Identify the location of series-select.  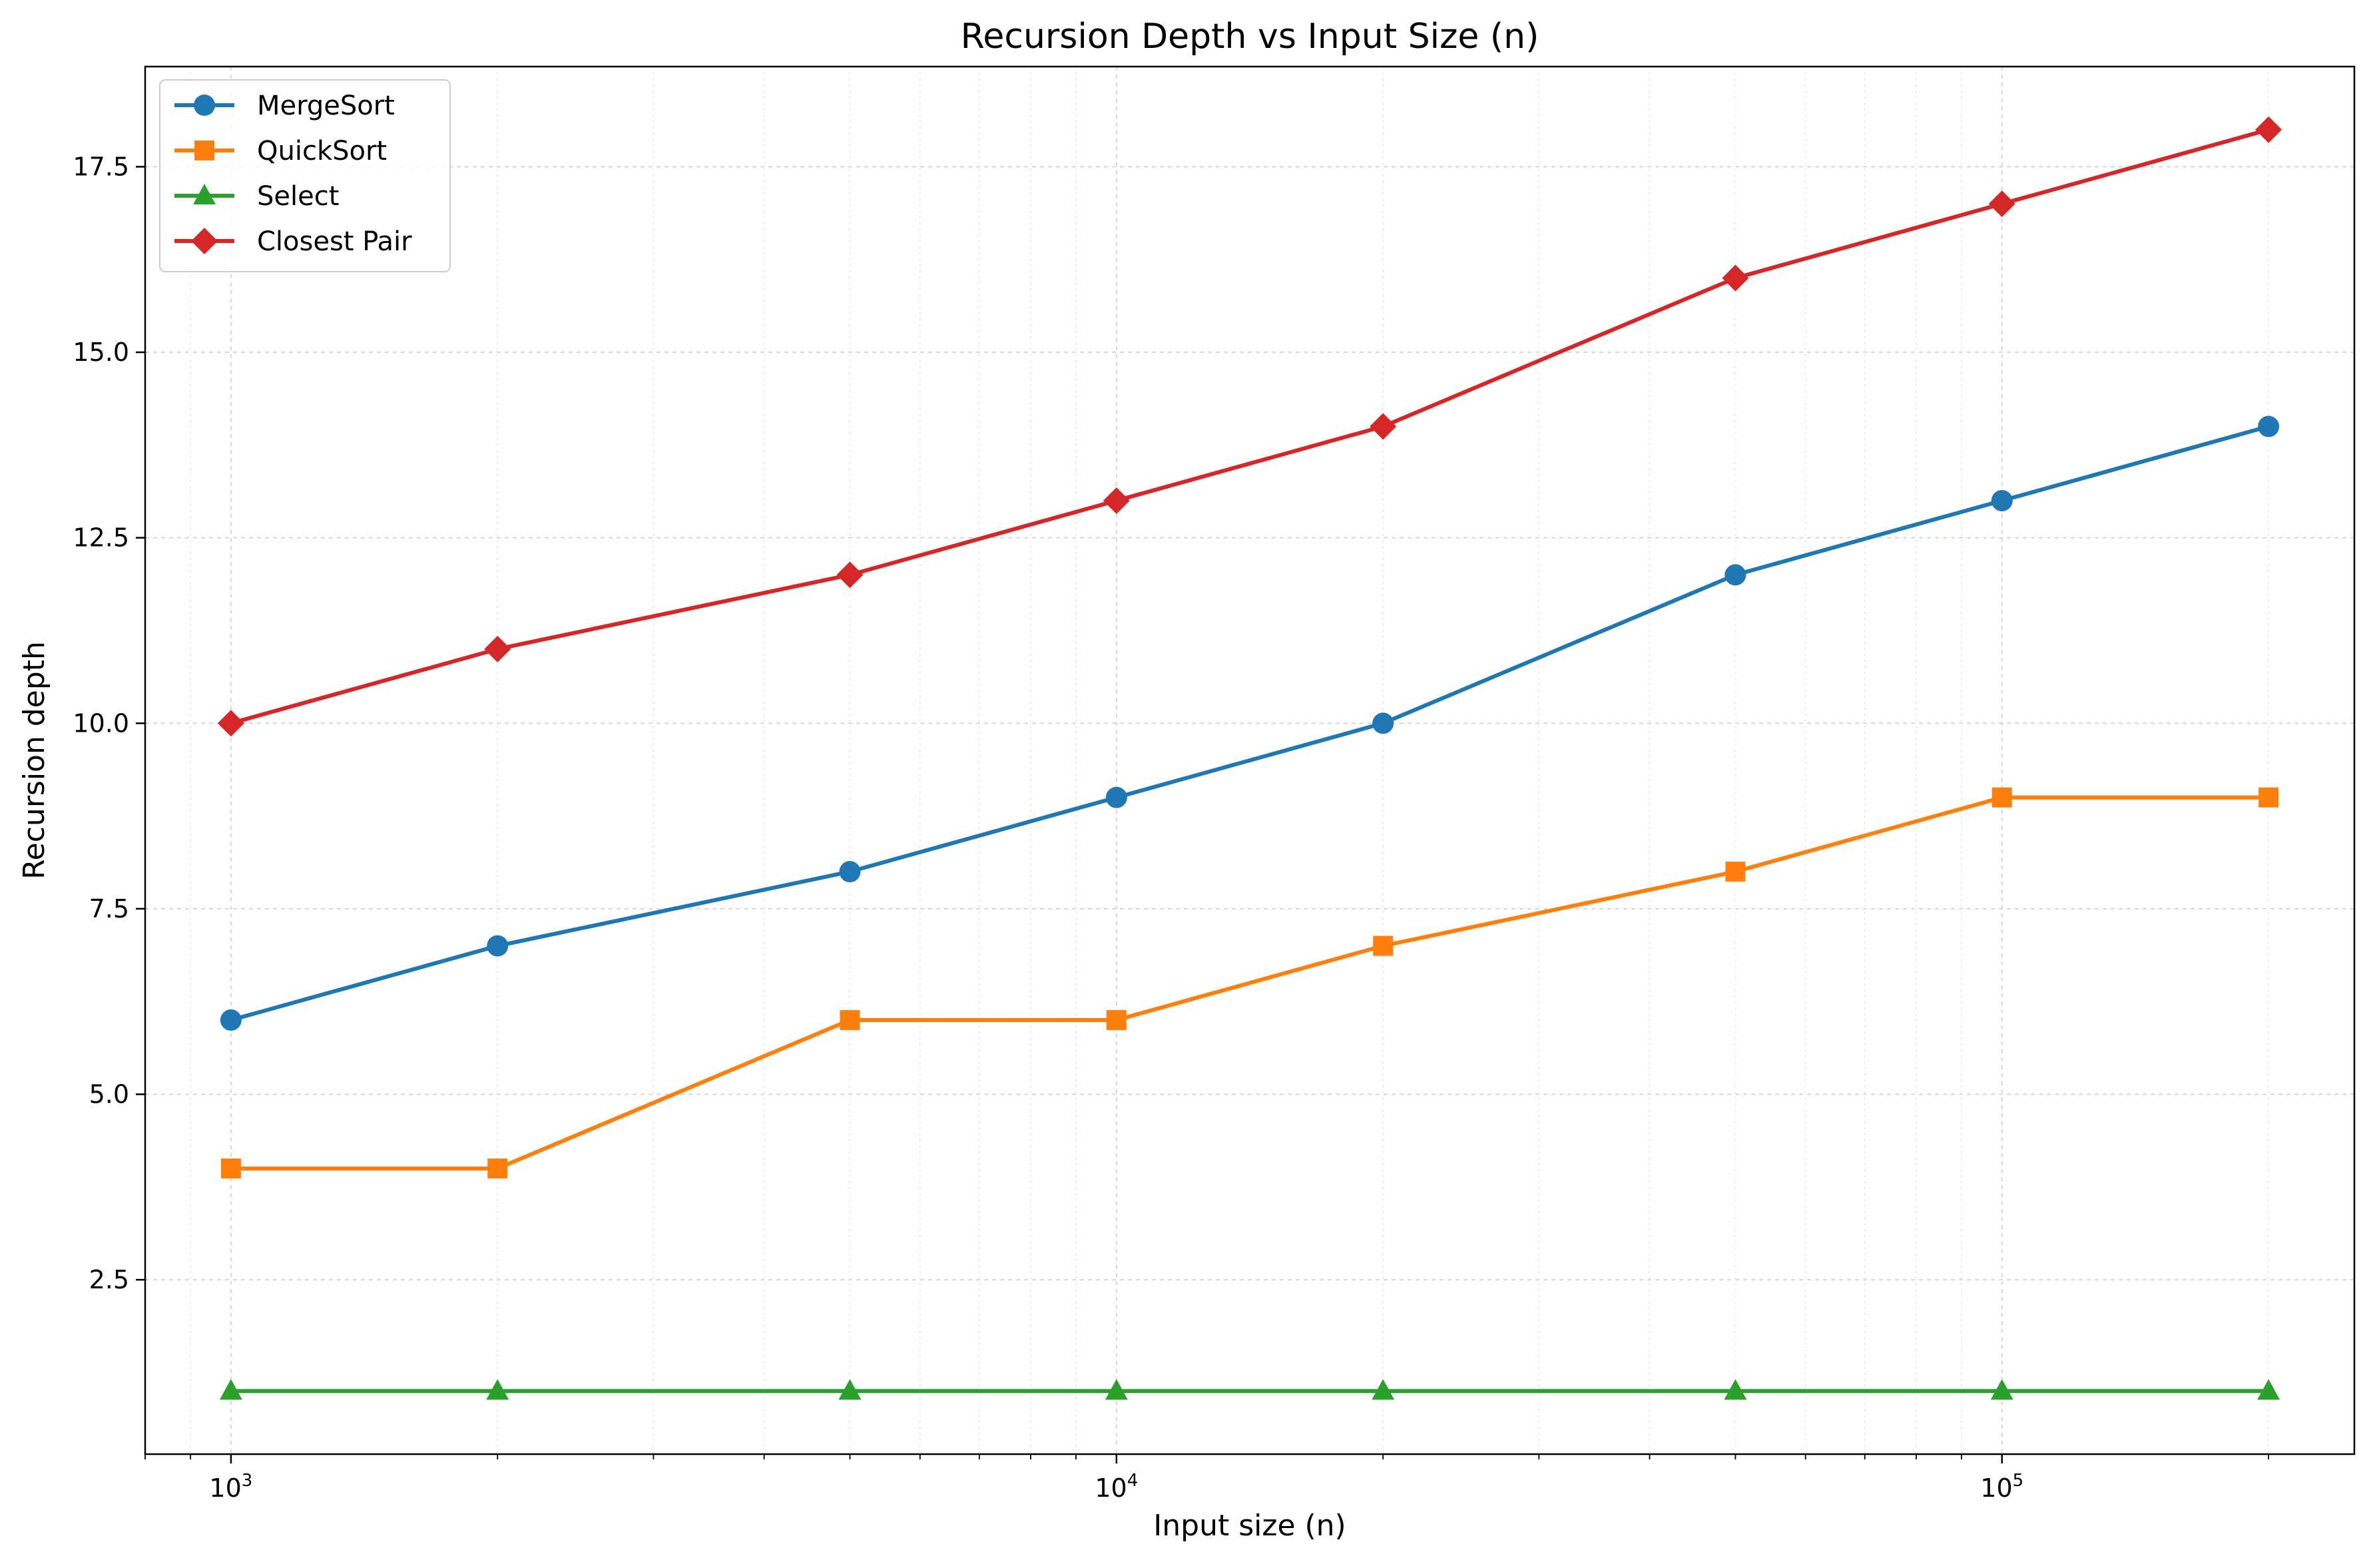
(1249, 1389).